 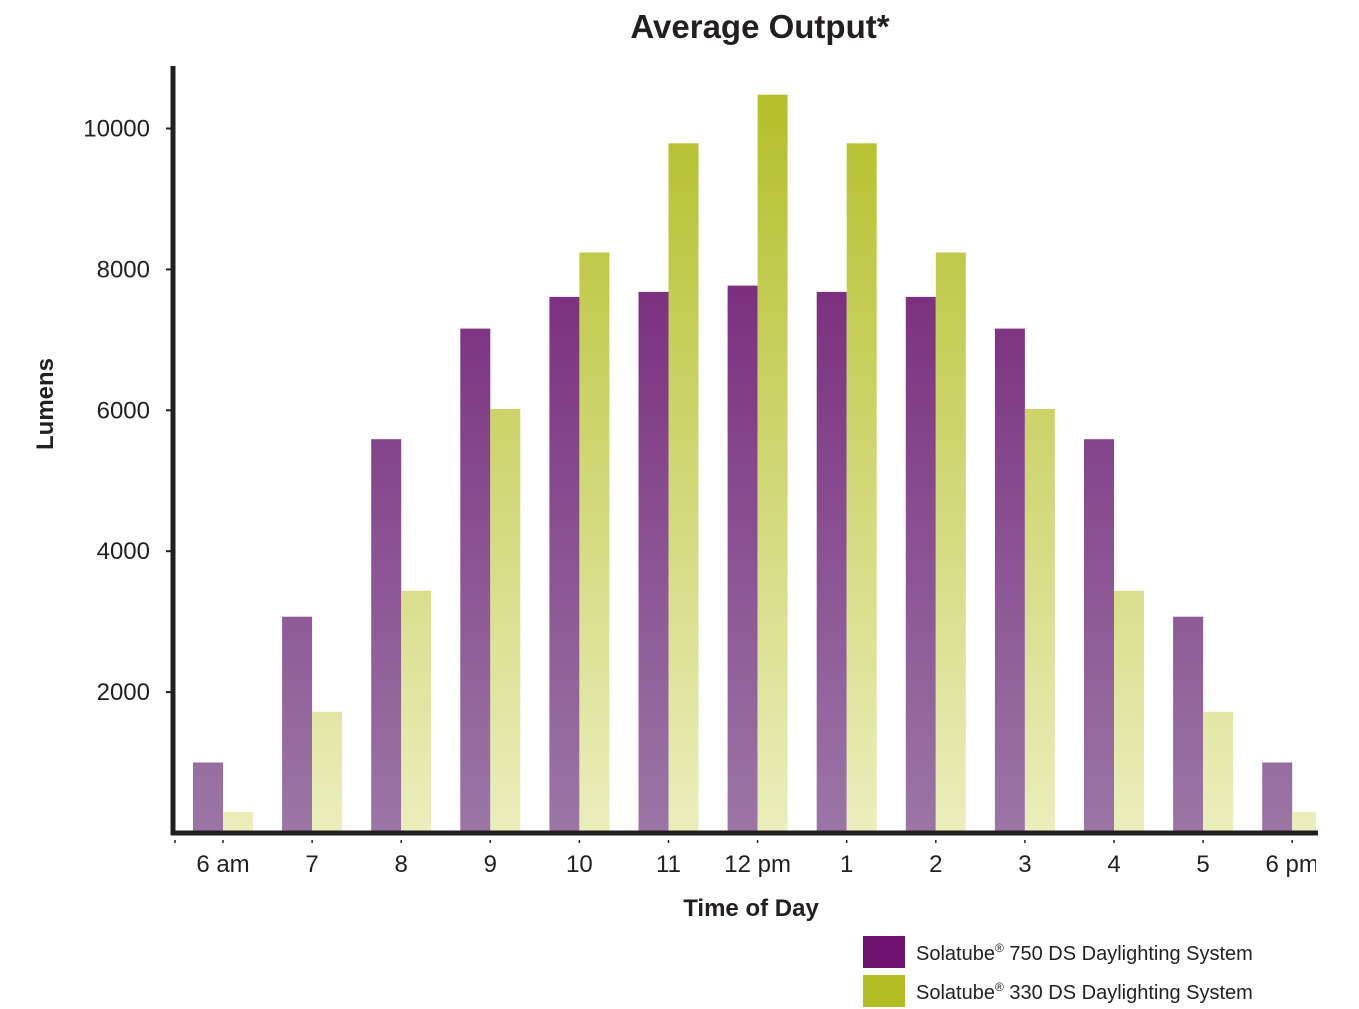 What do you see at coordinates (757, 864) in the screenshot?
I see `x-tick-label: 12 pm` at bounding box center [757, 864].